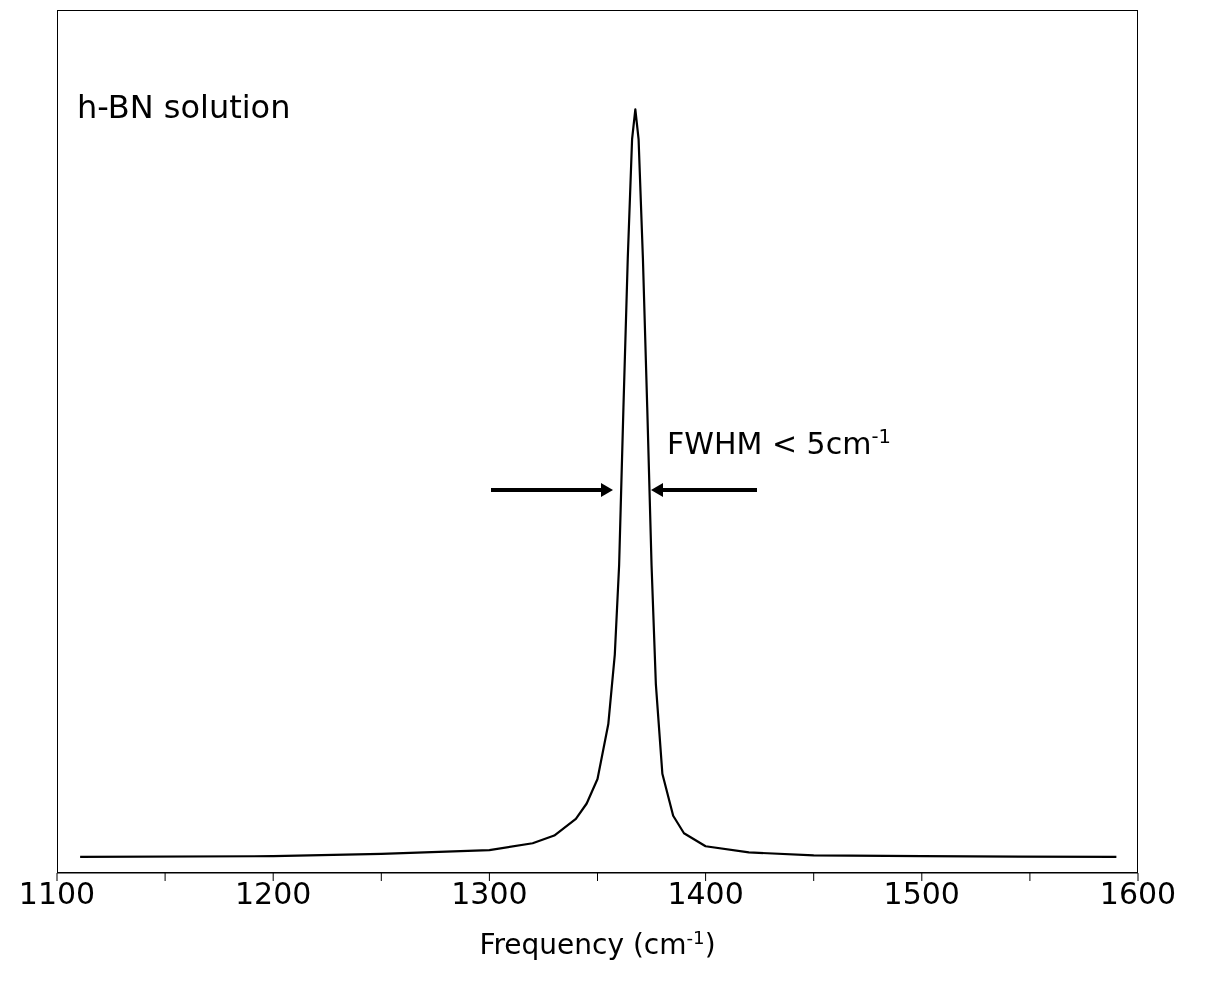 This screenshot has width=1210, height=986. Describe the element at coordinates (921, 894) in the screenshot. I see `x-tick-label: 1500` at that location.